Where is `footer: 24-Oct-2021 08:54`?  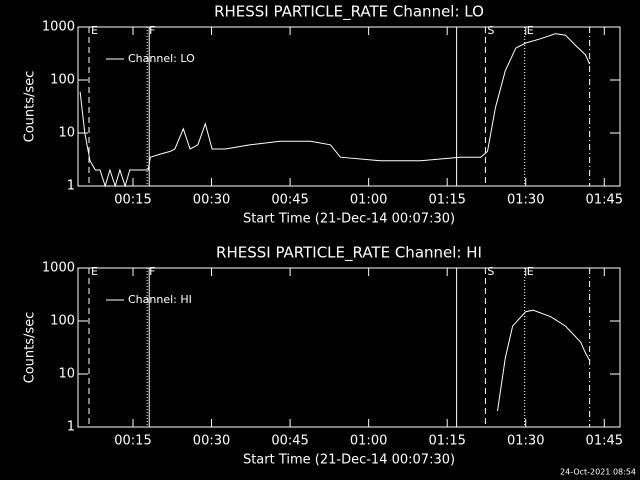 footer: 24-Oct-2021 08:54 is located at coordinates (598, 472).